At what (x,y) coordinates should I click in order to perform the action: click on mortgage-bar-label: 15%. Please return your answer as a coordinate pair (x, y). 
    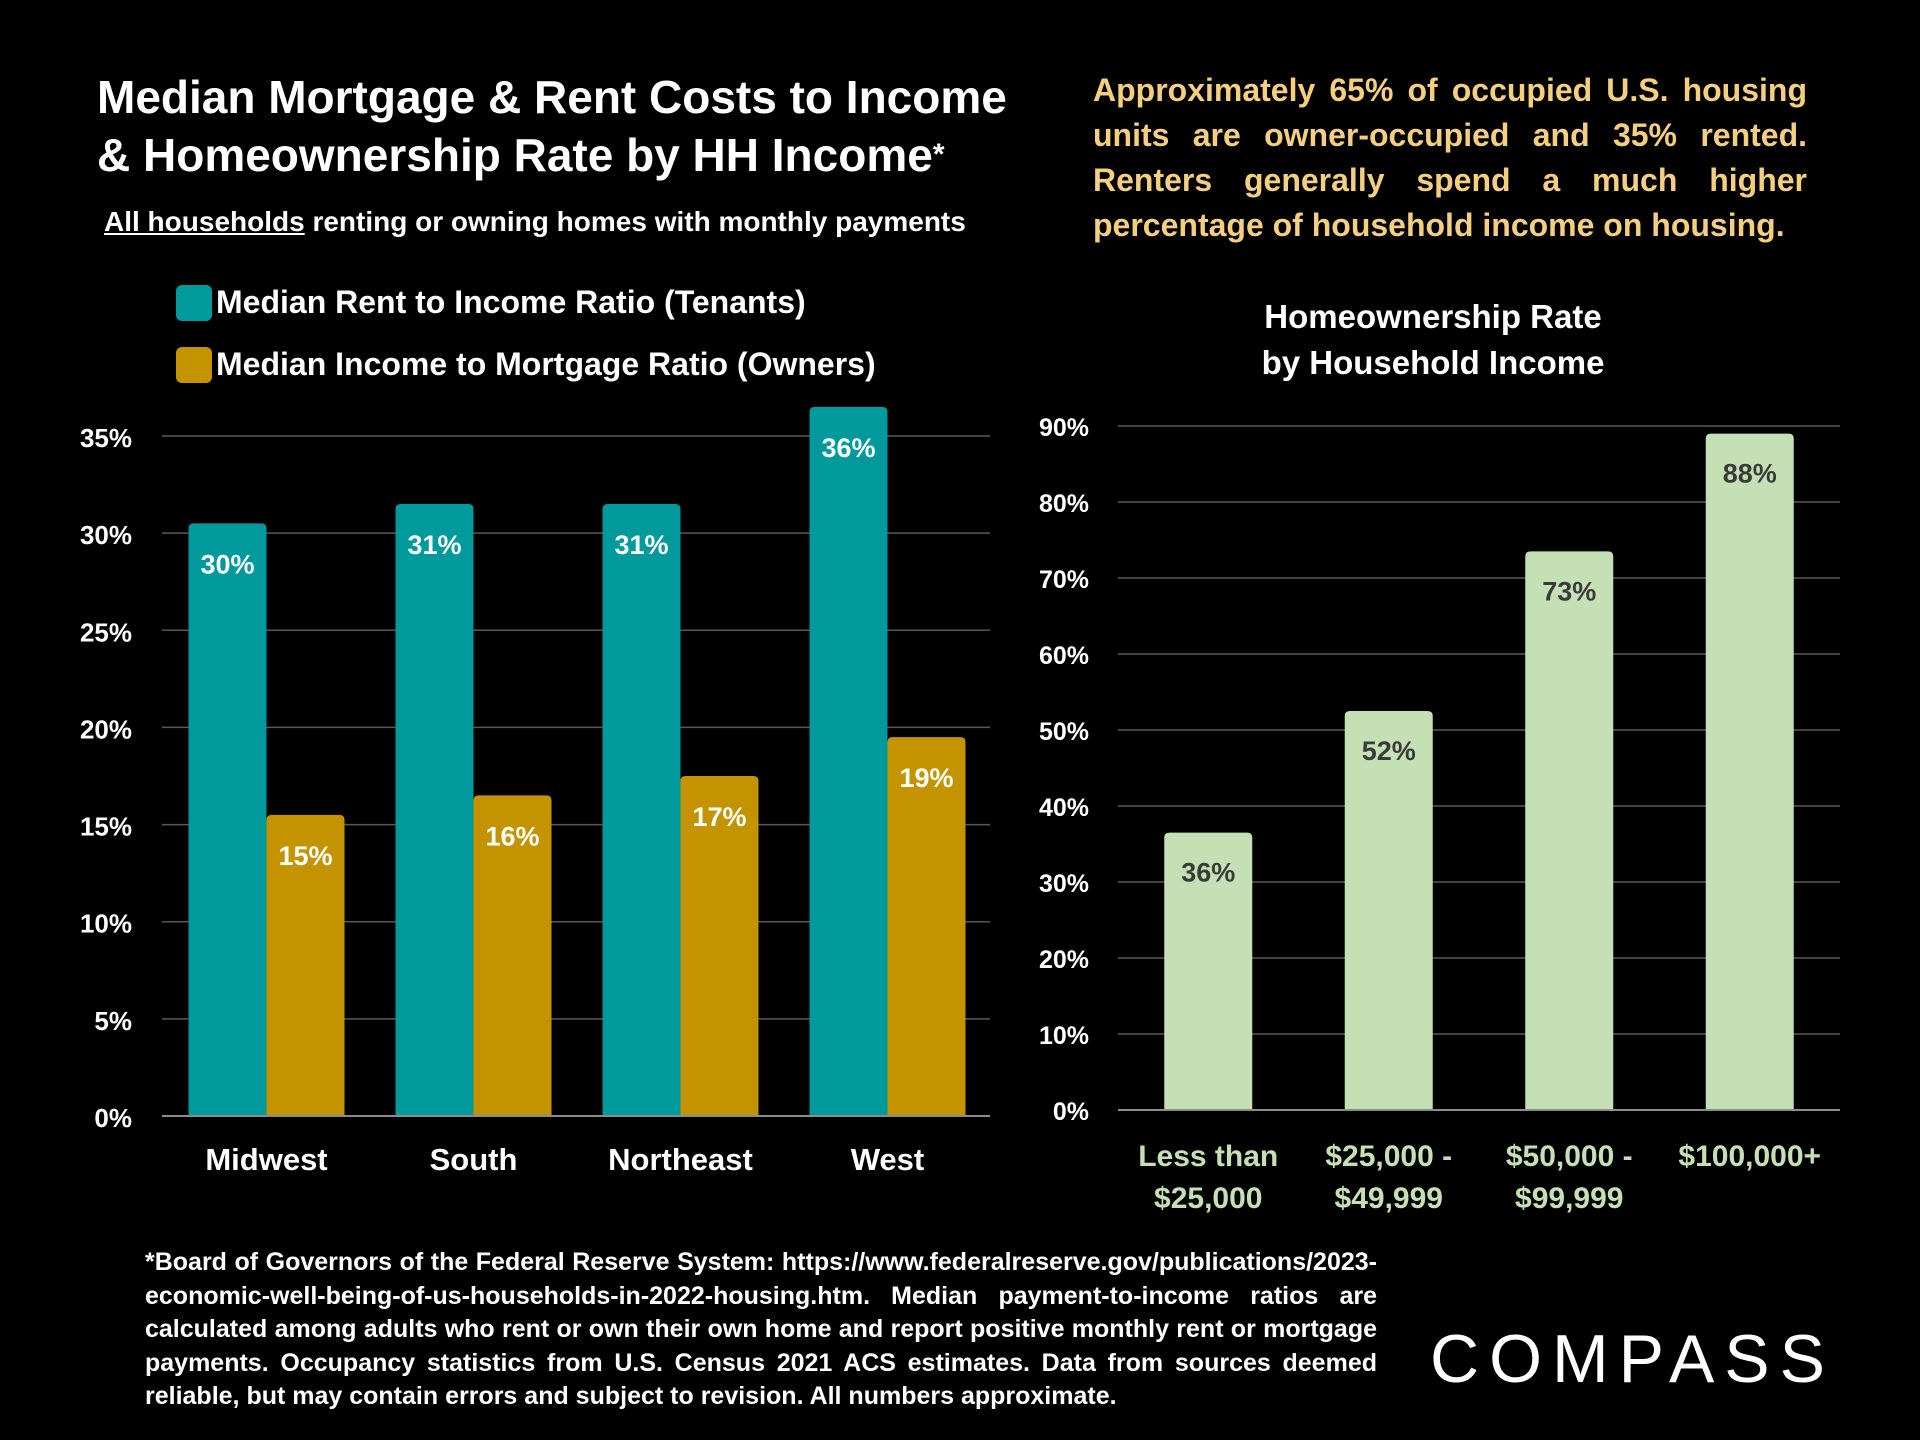
    Looking at the image, I should click on (305, 856).